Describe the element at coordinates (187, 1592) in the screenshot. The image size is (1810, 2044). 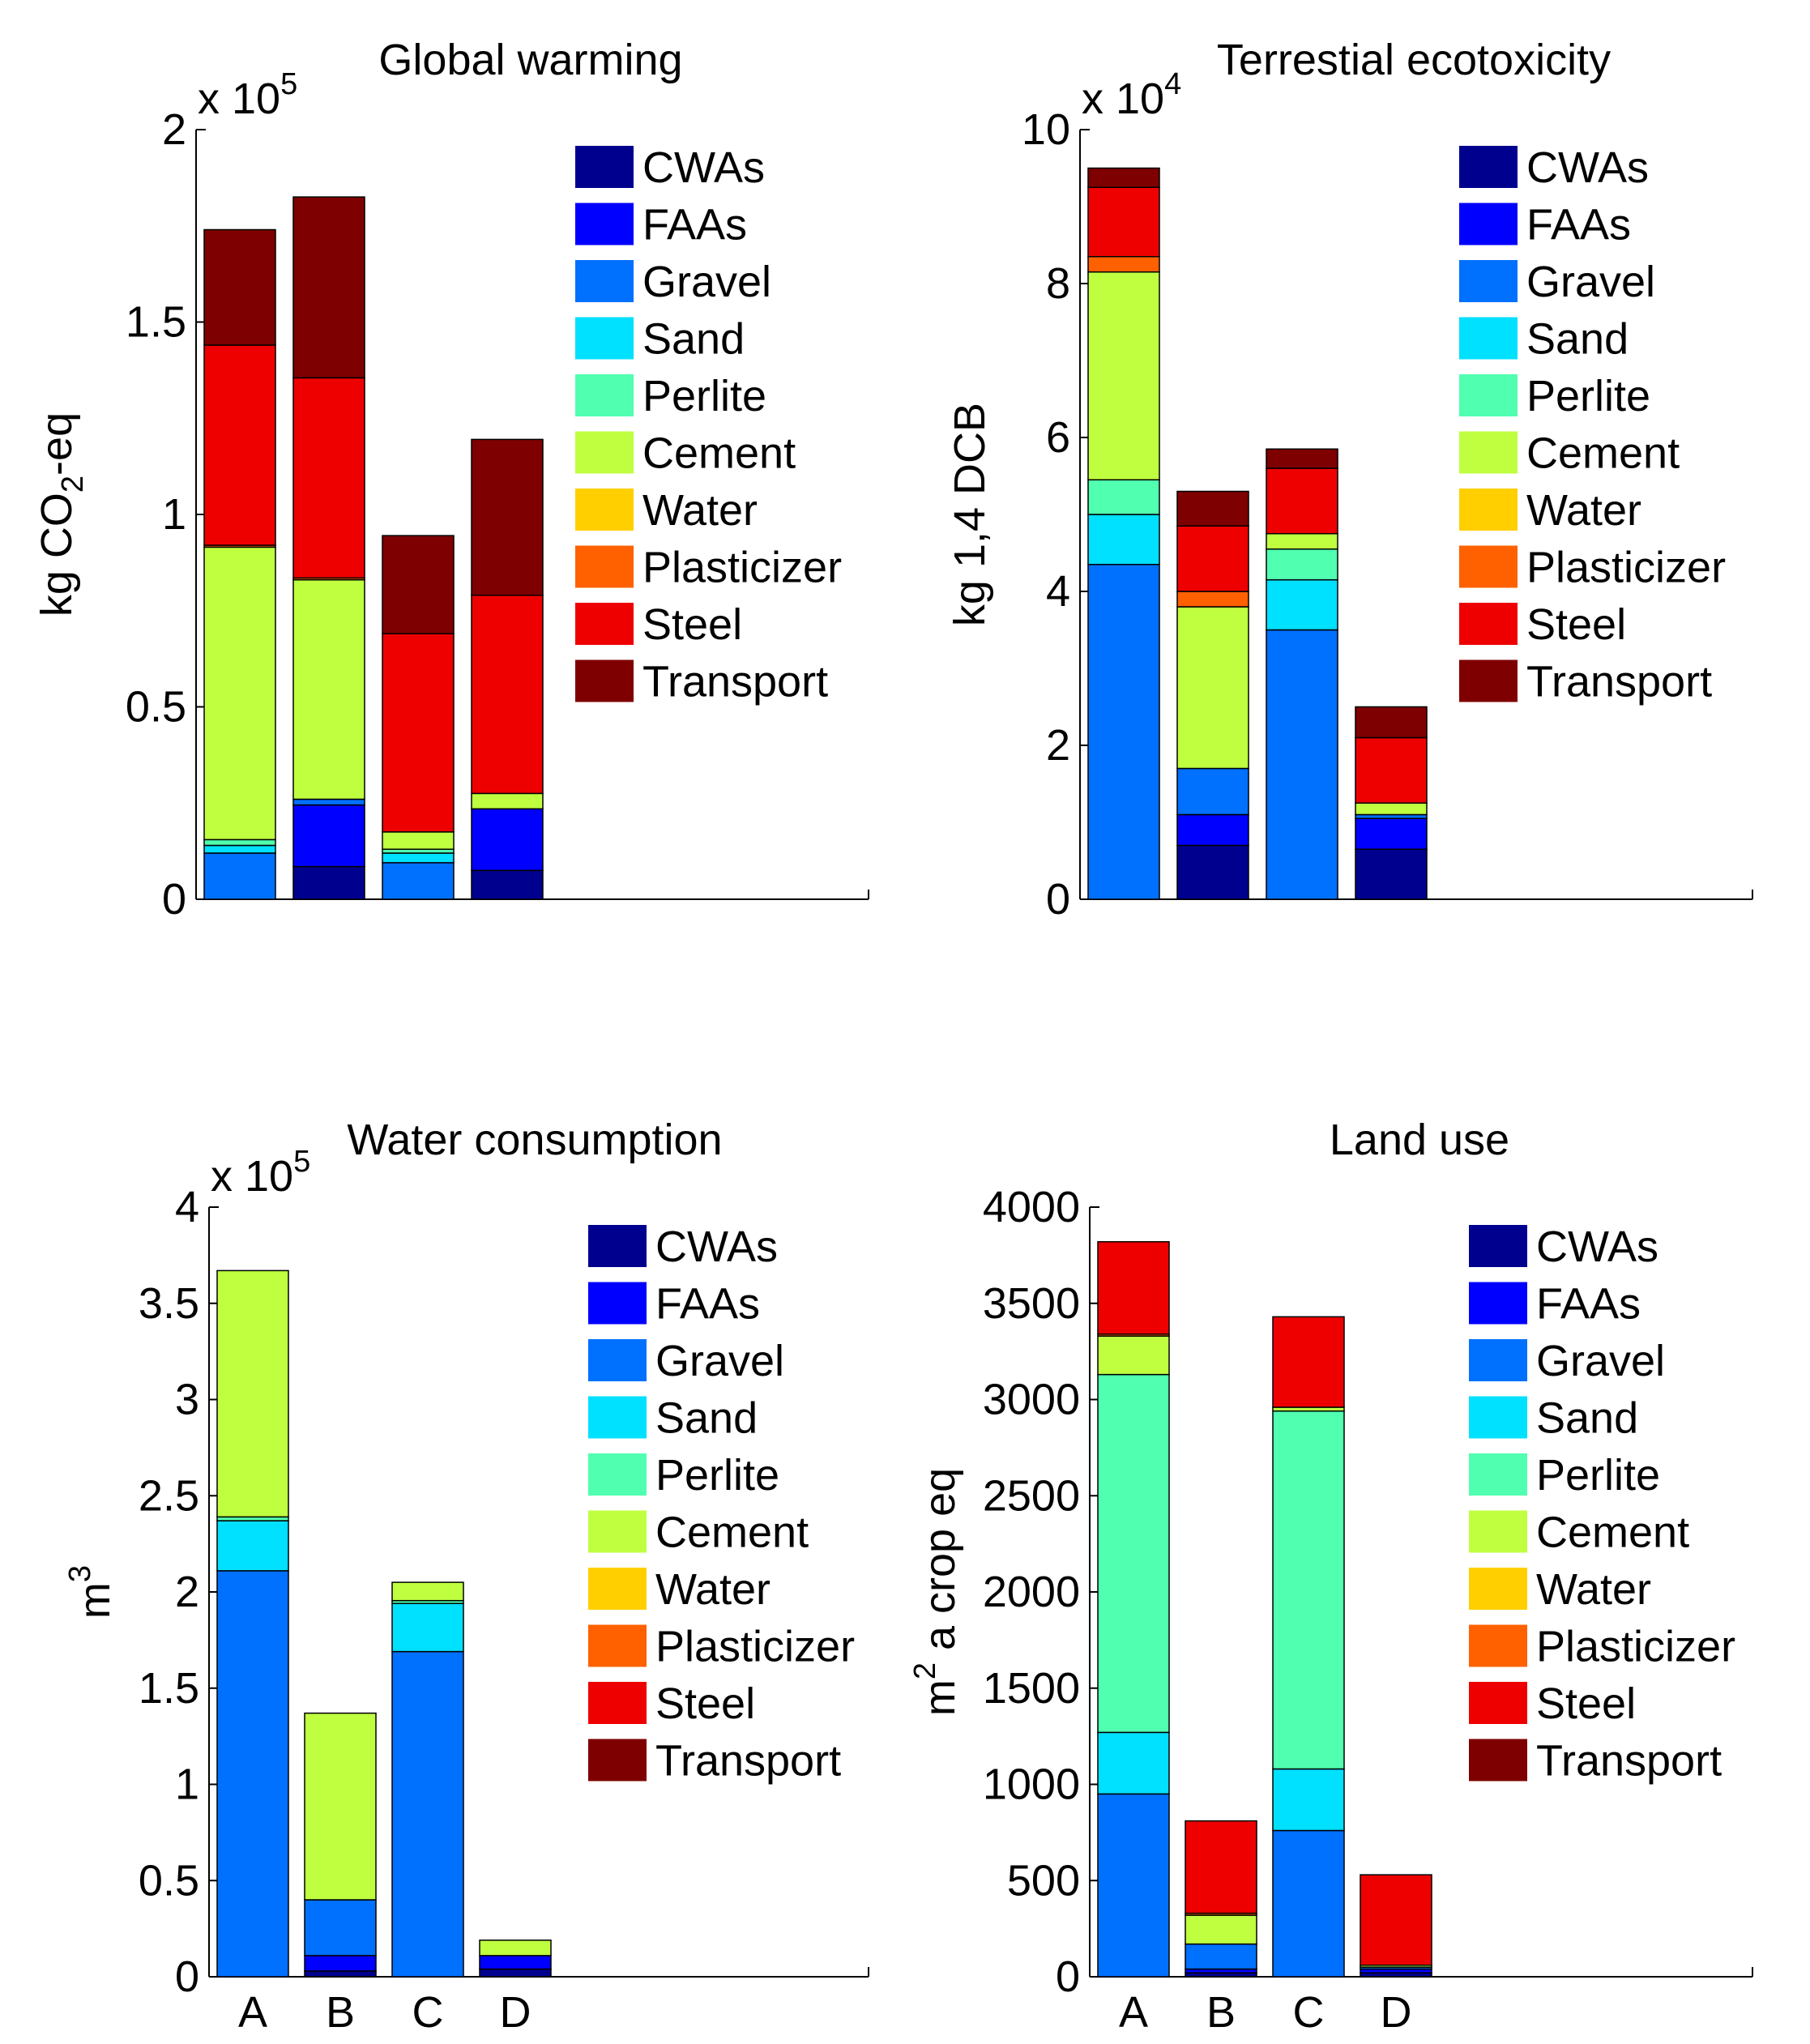
I see `y-tick-label: 2` at that location.